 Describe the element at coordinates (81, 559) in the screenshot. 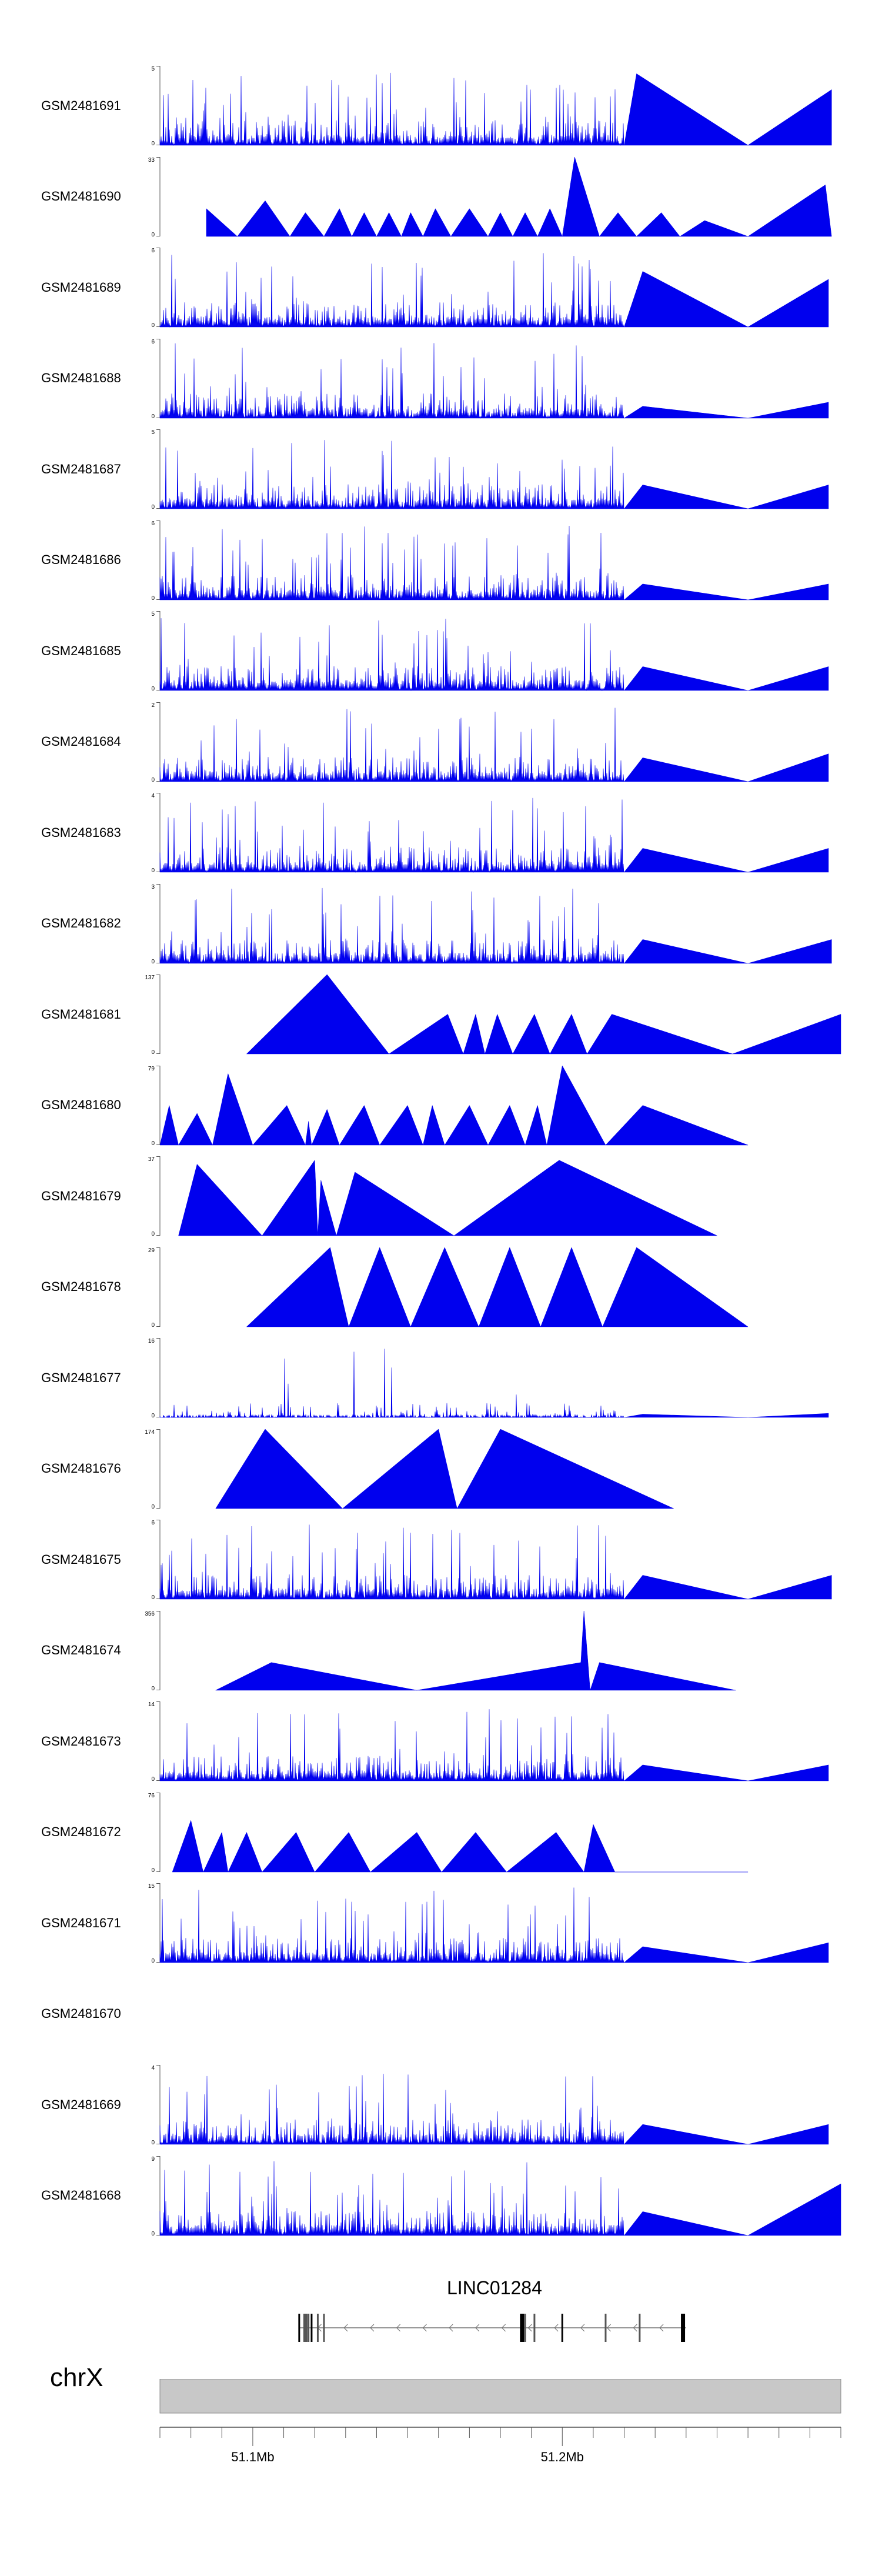

I see `track-label: GSM2481686` at that location.